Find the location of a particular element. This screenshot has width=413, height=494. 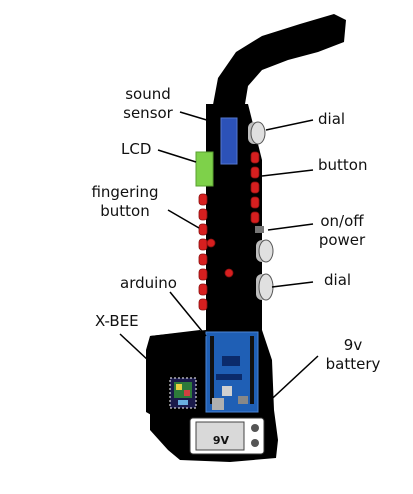

label-button: button is located at coordinates (343, 165).